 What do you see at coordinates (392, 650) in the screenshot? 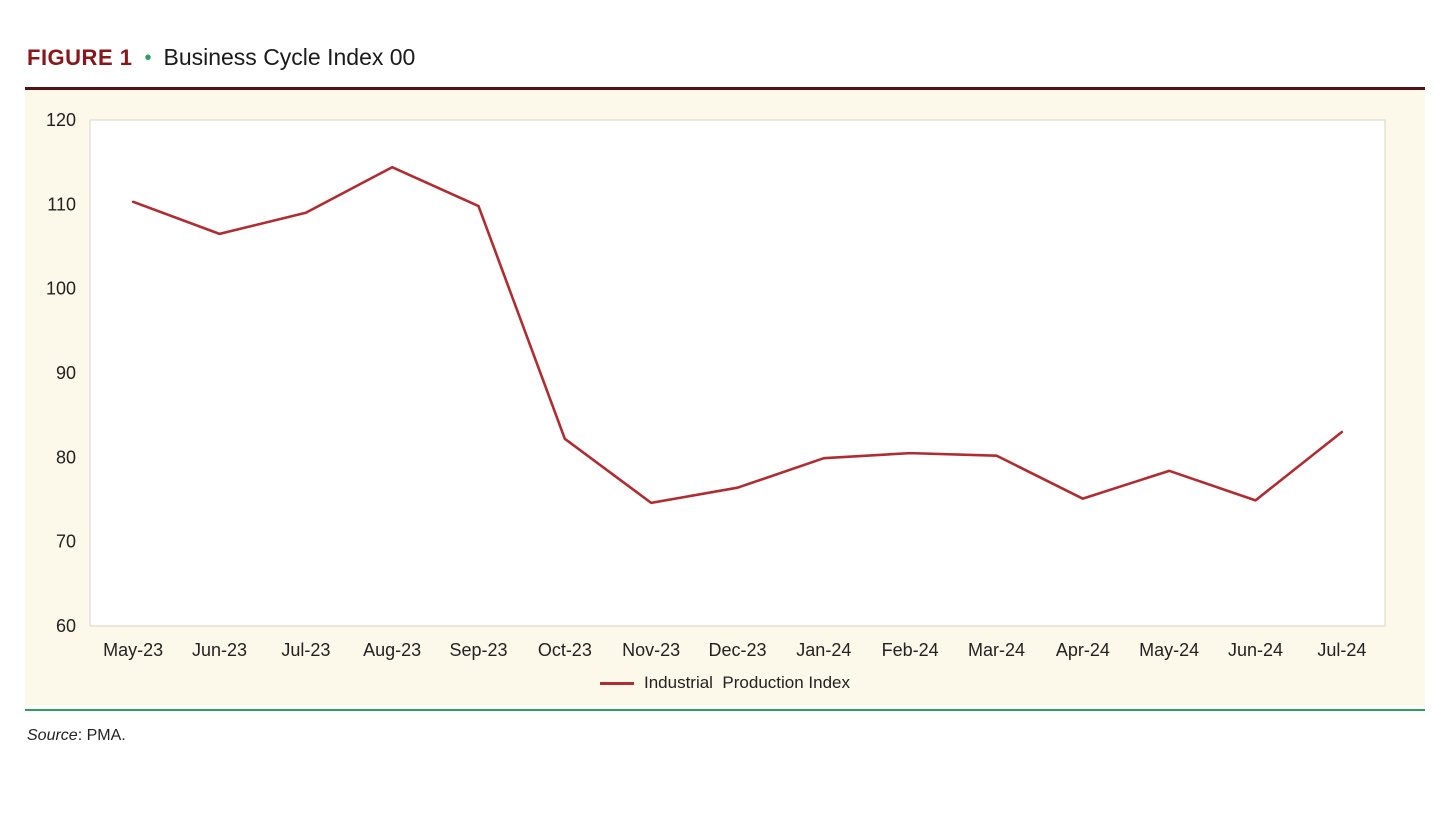
I see `x-tick-label: Aug-23` at bounding box center [392, 650].